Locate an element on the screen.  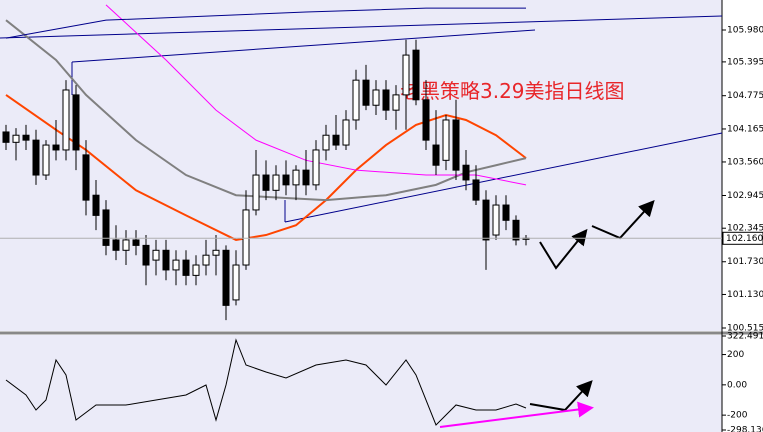
y-tick-label: 0.00 is located at coordinates (737, 385).